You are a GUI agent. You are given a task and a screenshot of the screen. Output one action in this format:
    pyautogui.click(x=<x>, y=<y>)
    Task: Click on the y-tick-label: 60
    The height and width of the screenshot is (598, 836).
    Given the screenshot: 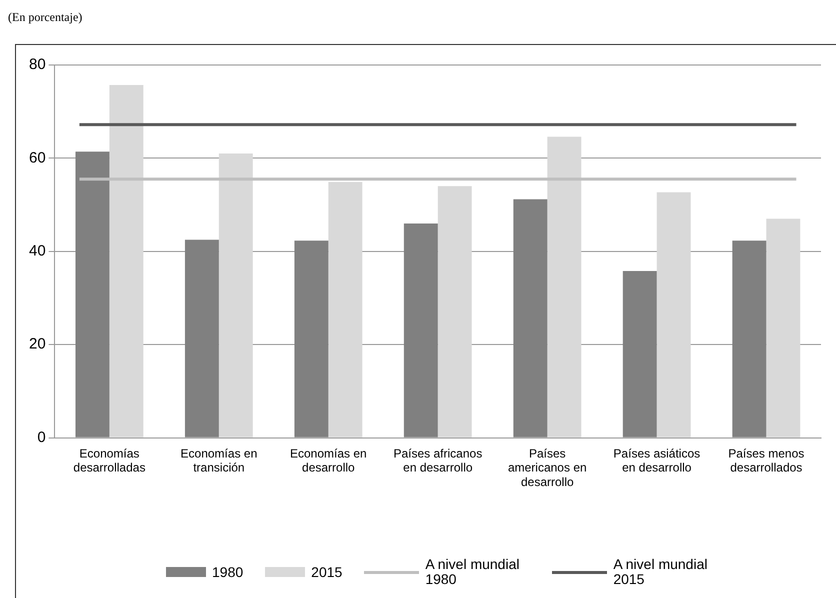 What is the action you would take?
    pyautogui.click(x=37, y=157)
    